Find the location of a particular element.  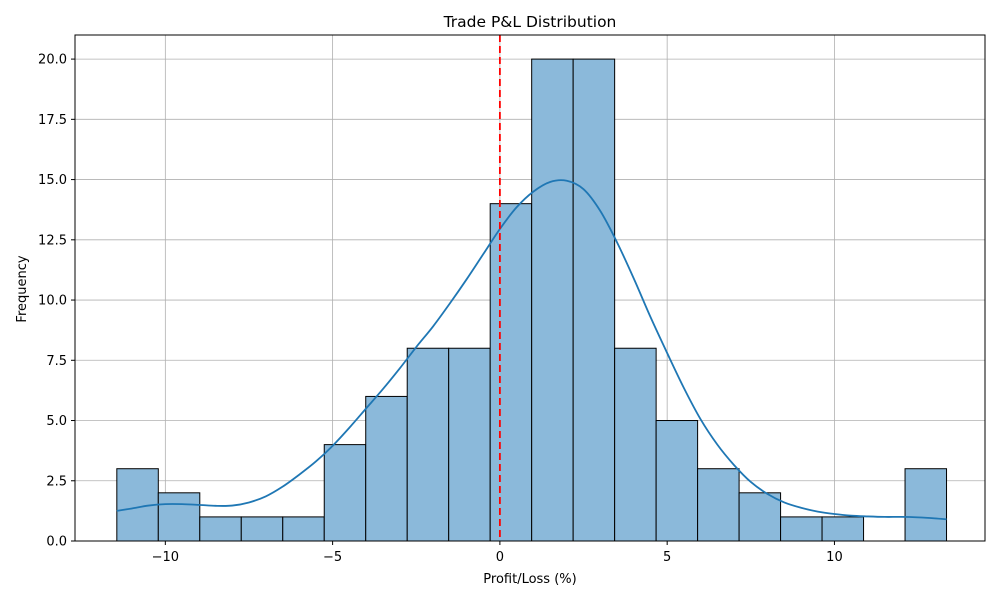

x-tick-label: −5 is located at coordinates (332, 557).